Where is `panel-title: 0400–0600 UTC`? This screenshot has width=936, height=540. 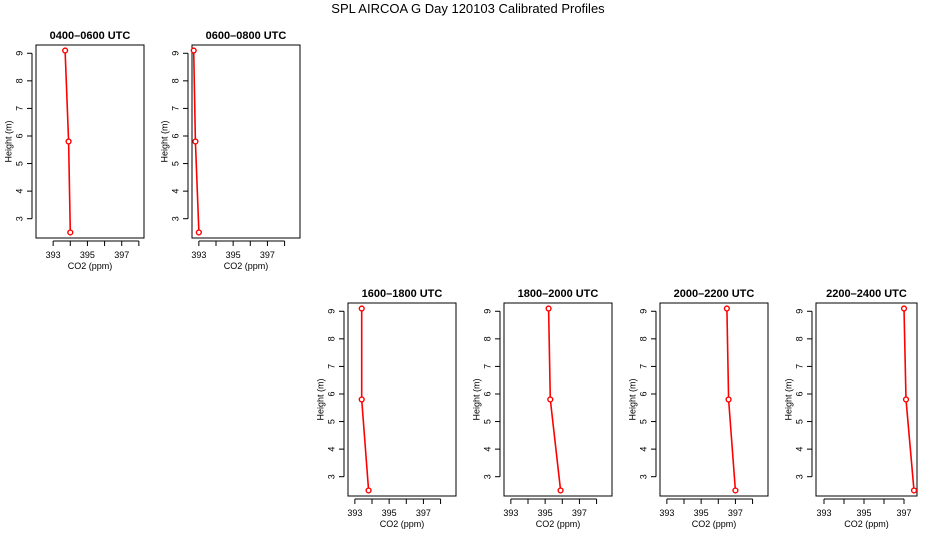 panel-title: 0400–0600 UTC is located at coordinates (90, 36).